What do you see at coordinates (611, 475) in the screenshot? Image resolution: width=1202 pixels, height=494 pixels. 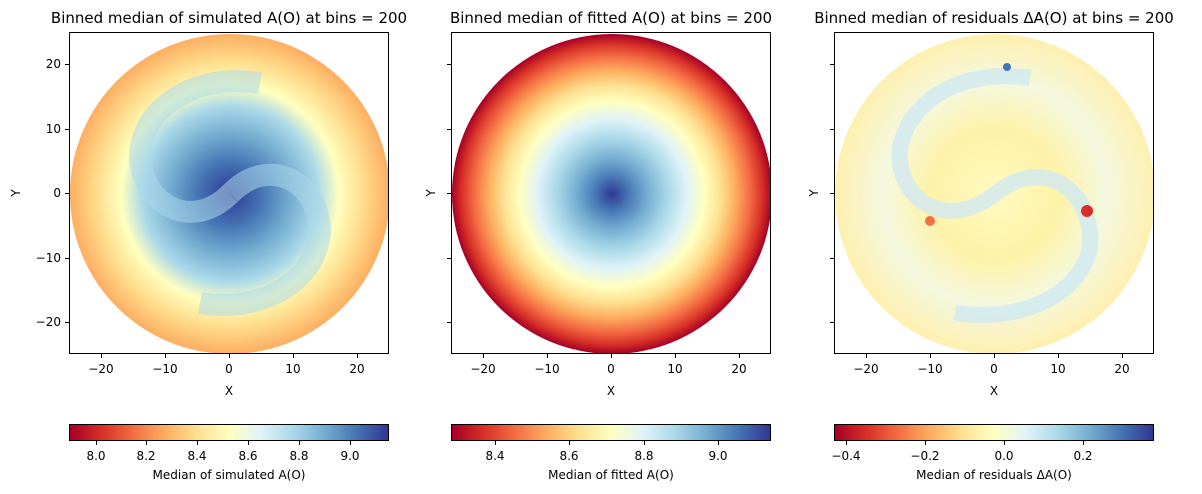 I see `colorbar-label: Median of fitted A(O)` at bounding box center [611, 475].